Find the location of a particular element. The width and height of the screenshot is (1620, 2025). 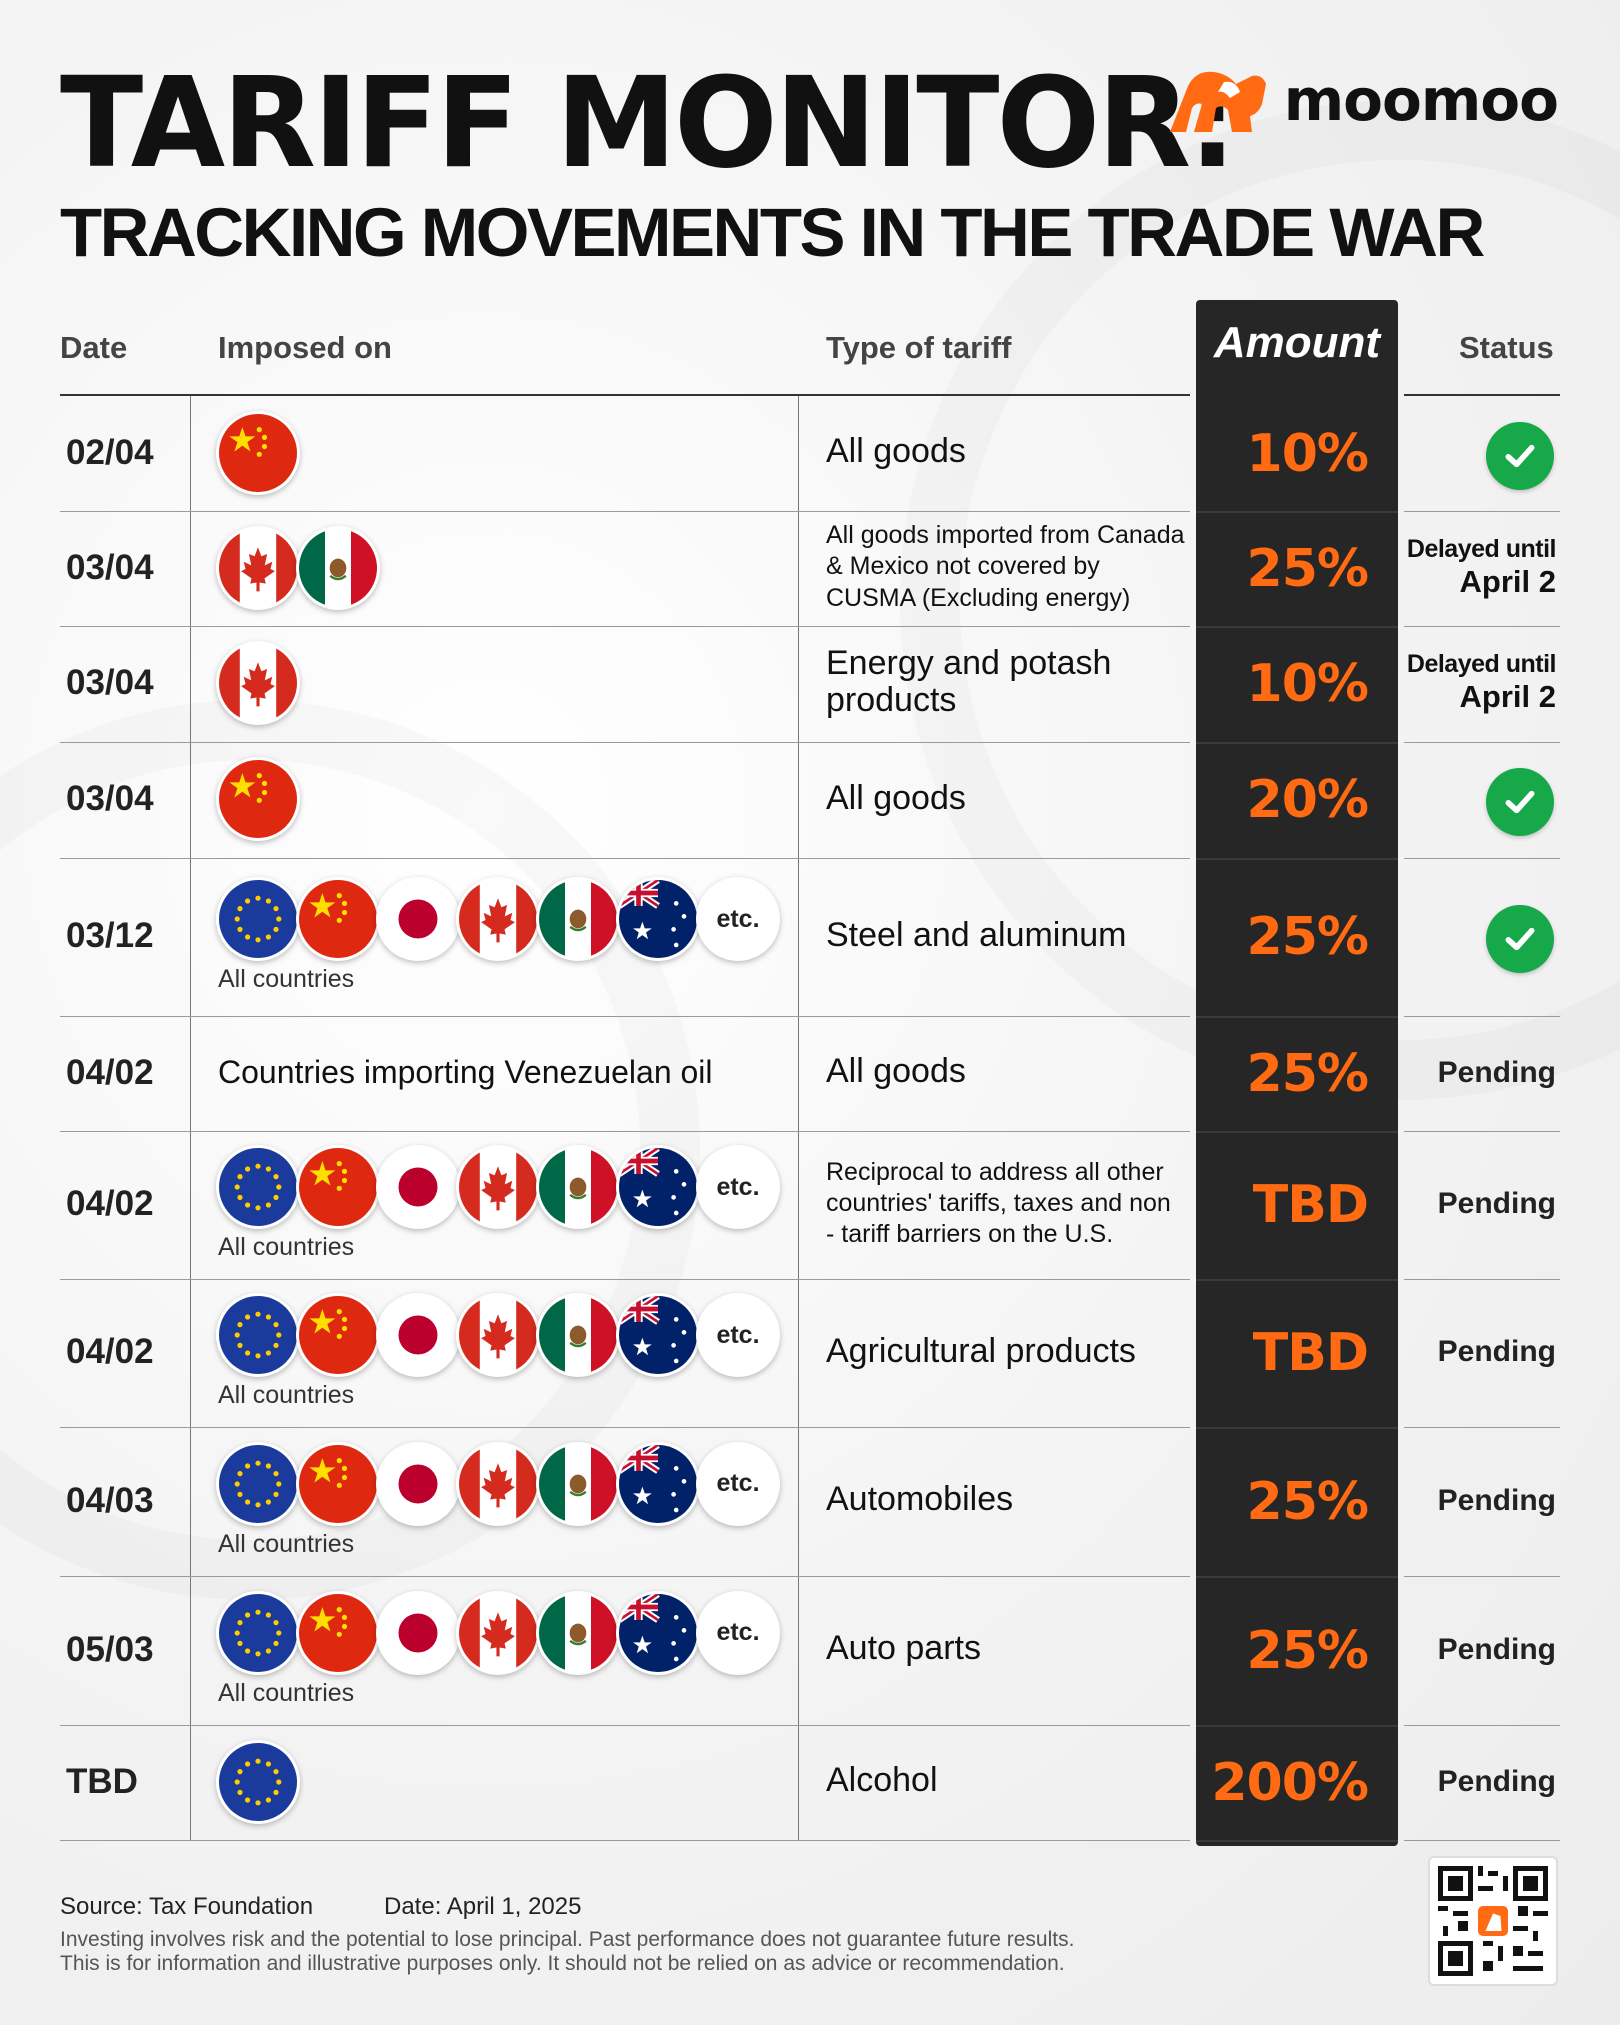

column-header-status: Status is located at coordinates (1506, 347).